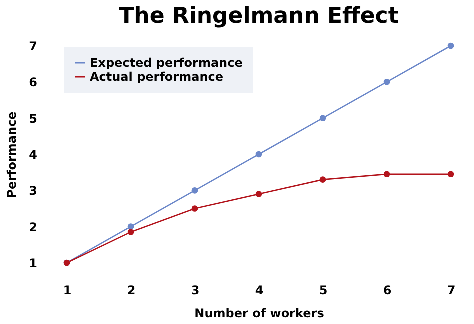 This screenshot has height=324, width=474. Describe the element at coordinates (259, 313) in the screenshot. I see `x-axis-title: Number of workers` at that location.